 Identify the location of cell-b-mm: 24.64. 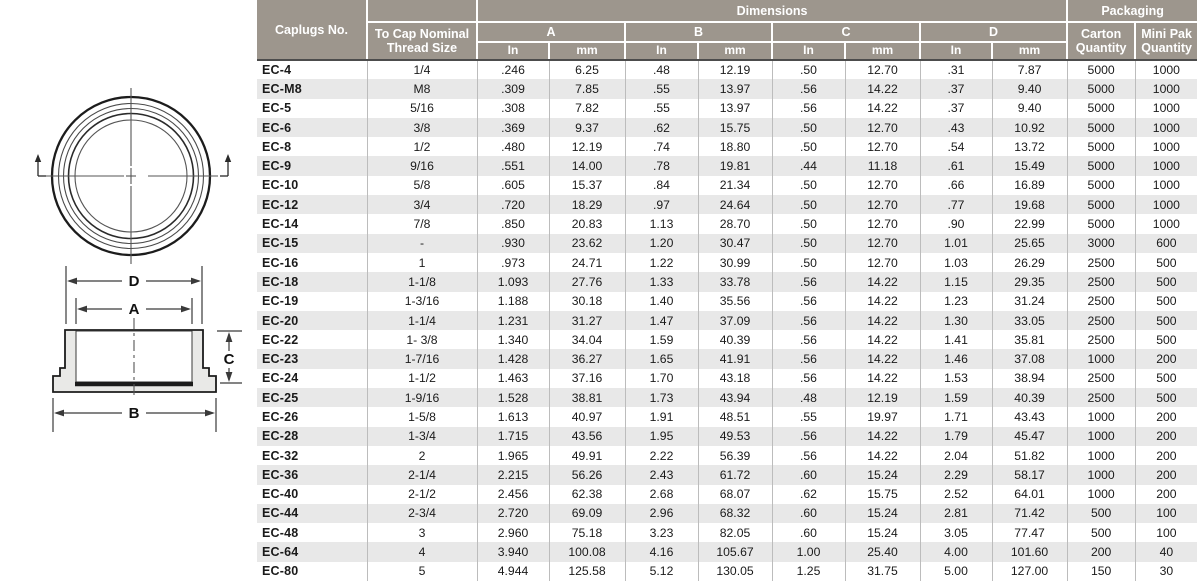
(735, 205).